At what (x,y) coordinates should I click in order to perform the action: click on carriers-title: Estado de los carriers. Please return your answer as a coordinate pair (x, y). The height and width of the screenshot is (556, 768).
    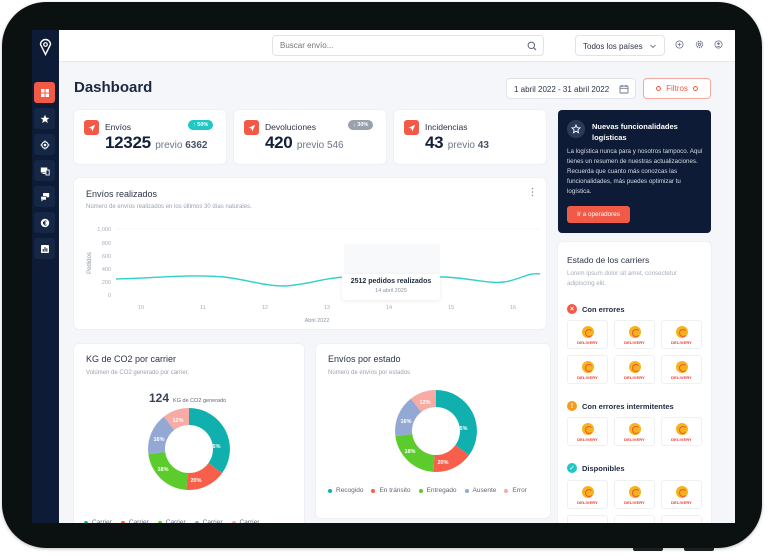
    Looking at the image, I should click on (608, 260).